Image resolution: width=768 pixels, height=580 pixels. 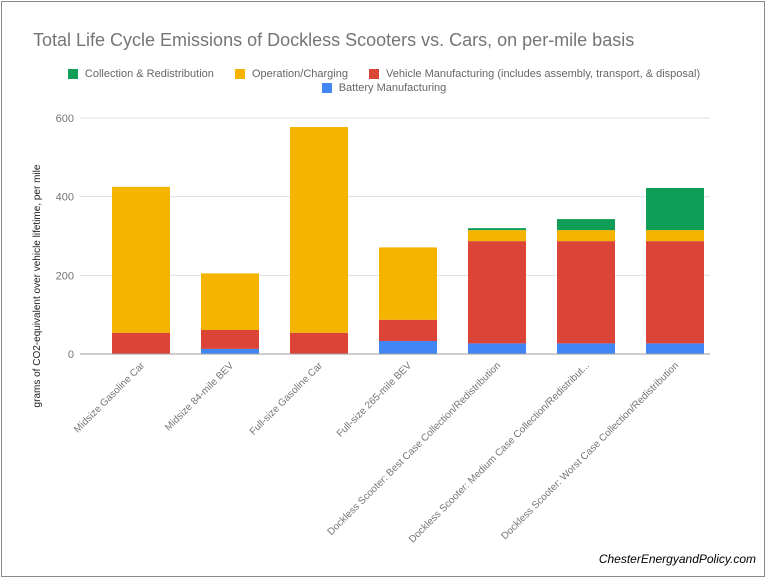 What do you see at coordinates (677, 559) in the screenshot?
I see `watermark: ChesterEnergyandPolicy.com` at bounding box center [677, 559].